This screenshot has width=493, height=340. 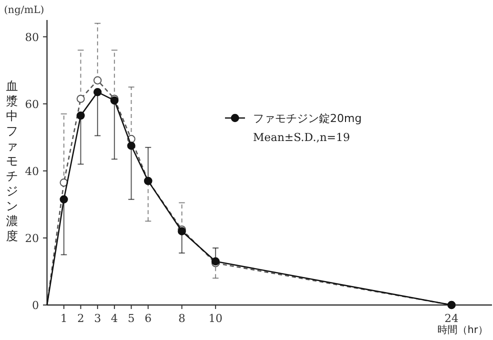 I want to click on x-tick-label: 2, so click(x=80, y=318).